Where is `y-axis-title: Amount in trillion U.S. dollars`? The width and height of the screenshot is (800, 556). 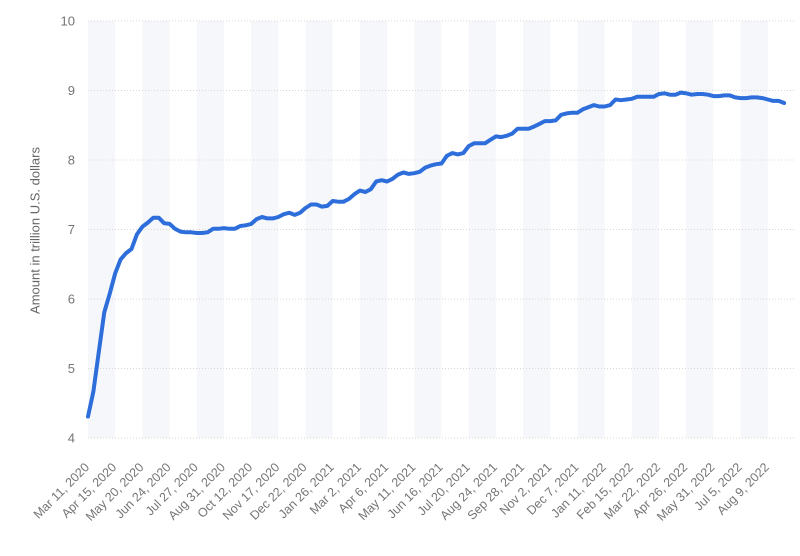 y-axis-title: Amount in trillion U.S. dollars is located at coordinates (35, 230).